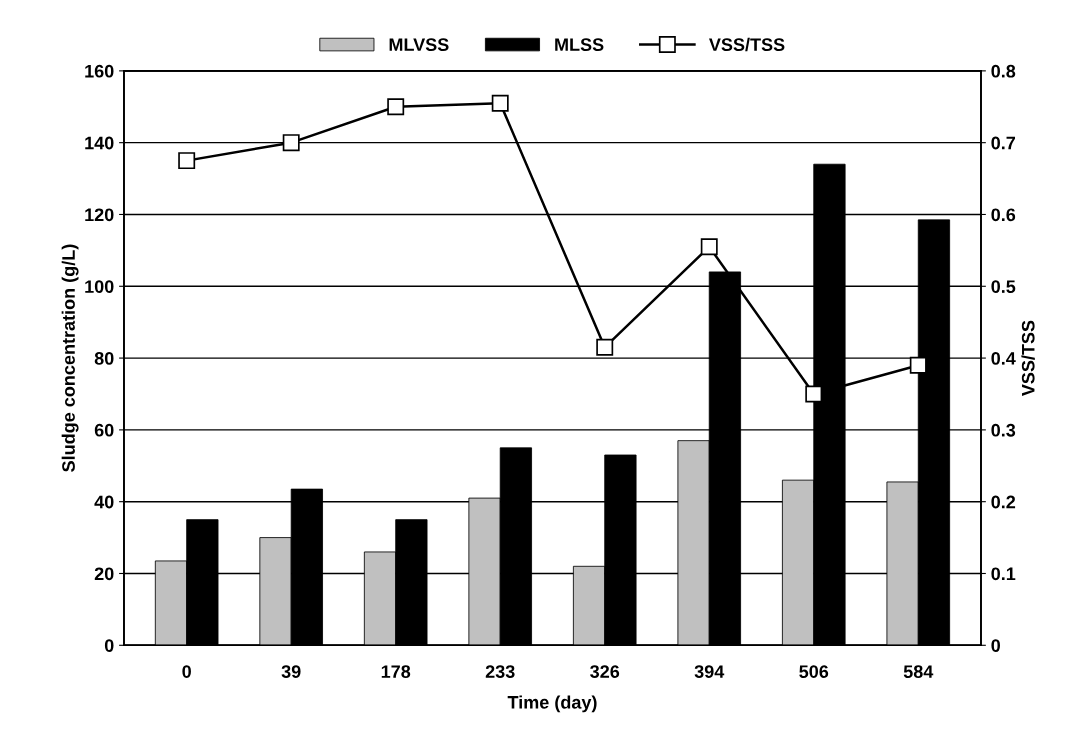  What do you see at coordinates (747, 44) in the screenshot?
I see `legend-label: VSS/TSS` at bounding box center [747, 44].